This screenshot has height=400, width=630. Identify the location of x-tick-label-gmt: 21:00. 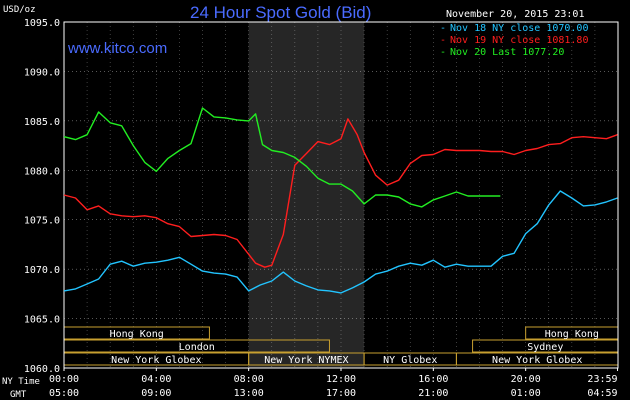
(433, 393).